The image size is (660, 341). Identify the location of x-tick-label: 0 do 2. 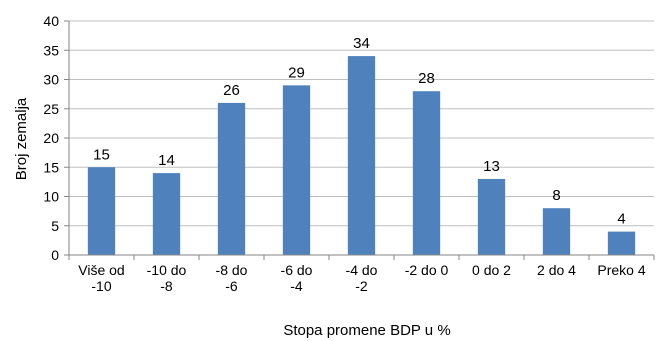
(491, 270).